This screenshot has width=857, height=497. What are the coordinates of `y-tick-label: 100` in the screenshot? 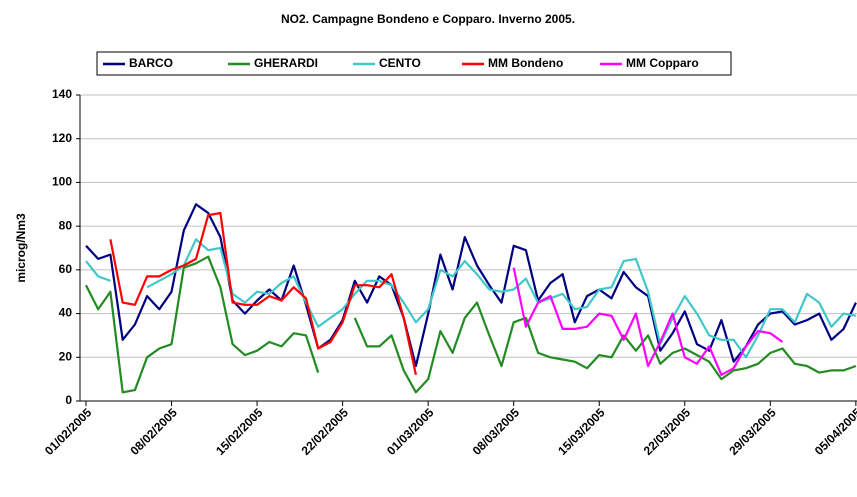 It's located at (62, 182).